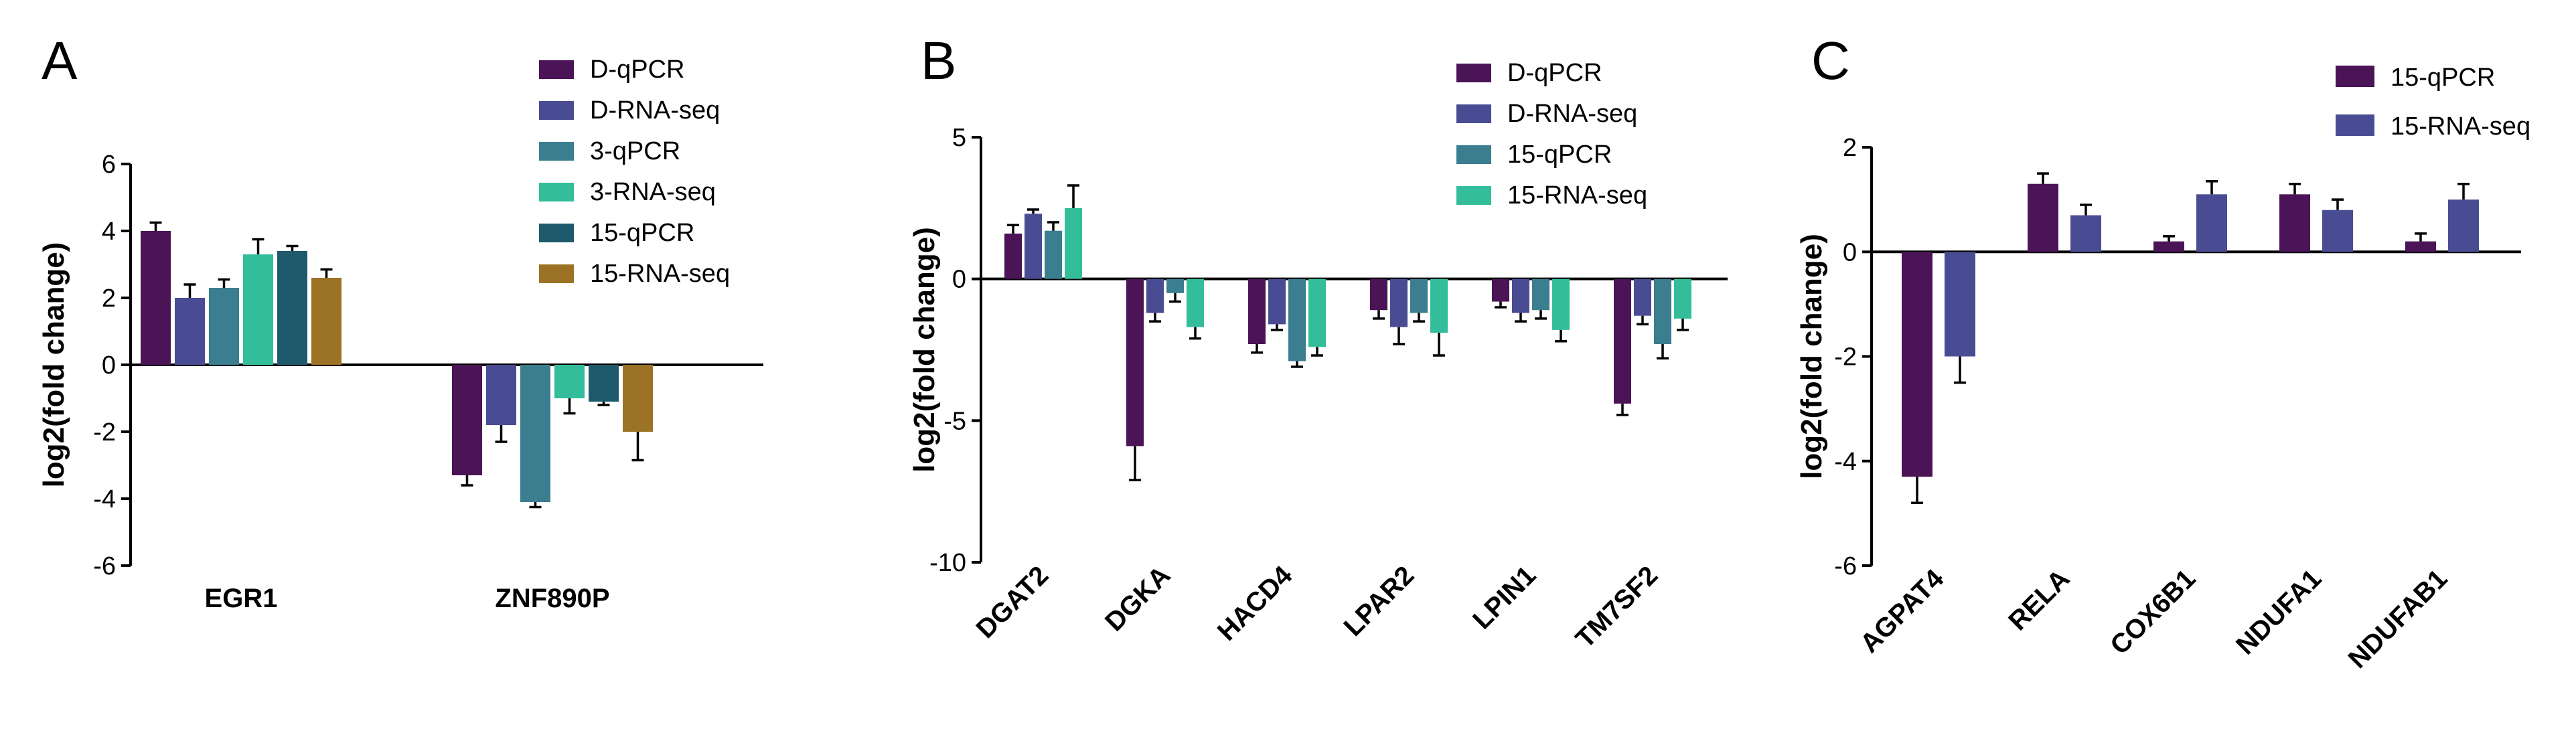 The width and height of the screenshot is (2576, 733). What do you see at coordinates (1642, 297) in the screenshot?
I see `bar-D-RNA-seq-TM7SF2` at bounding box center [1642, 297].